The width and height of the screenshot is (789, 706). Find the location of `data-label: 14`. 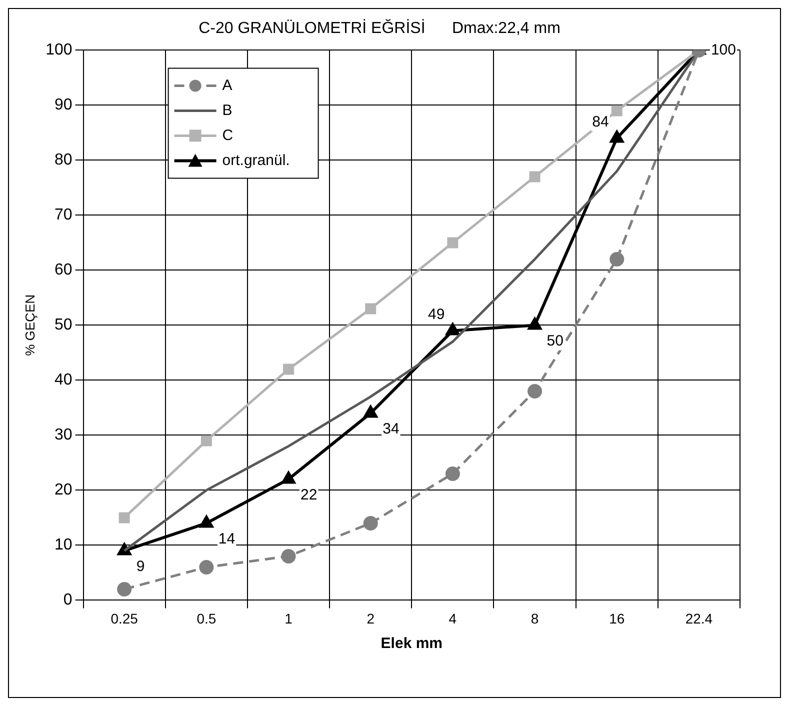

data-label: 14 is located at coordinates (227, 539).